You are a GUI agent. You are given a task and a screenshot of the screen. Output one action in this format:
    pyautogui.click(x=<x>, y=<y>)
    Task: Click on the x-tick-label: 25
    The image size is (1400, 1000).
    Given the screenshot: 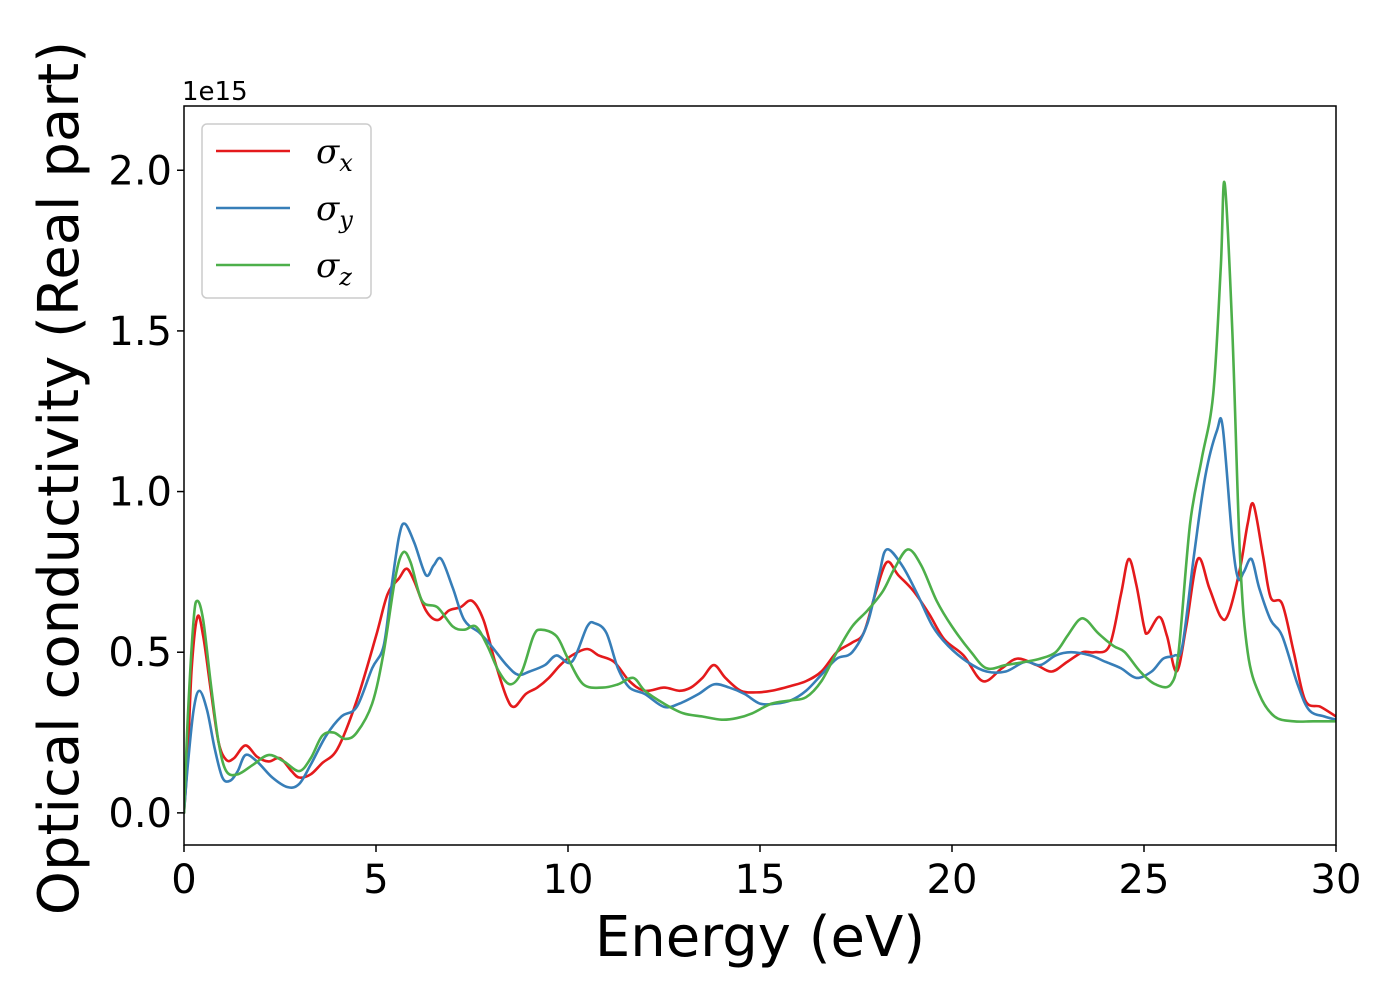 What is the action you would take?
    pyautogui.click(x=1144, y=880)
    